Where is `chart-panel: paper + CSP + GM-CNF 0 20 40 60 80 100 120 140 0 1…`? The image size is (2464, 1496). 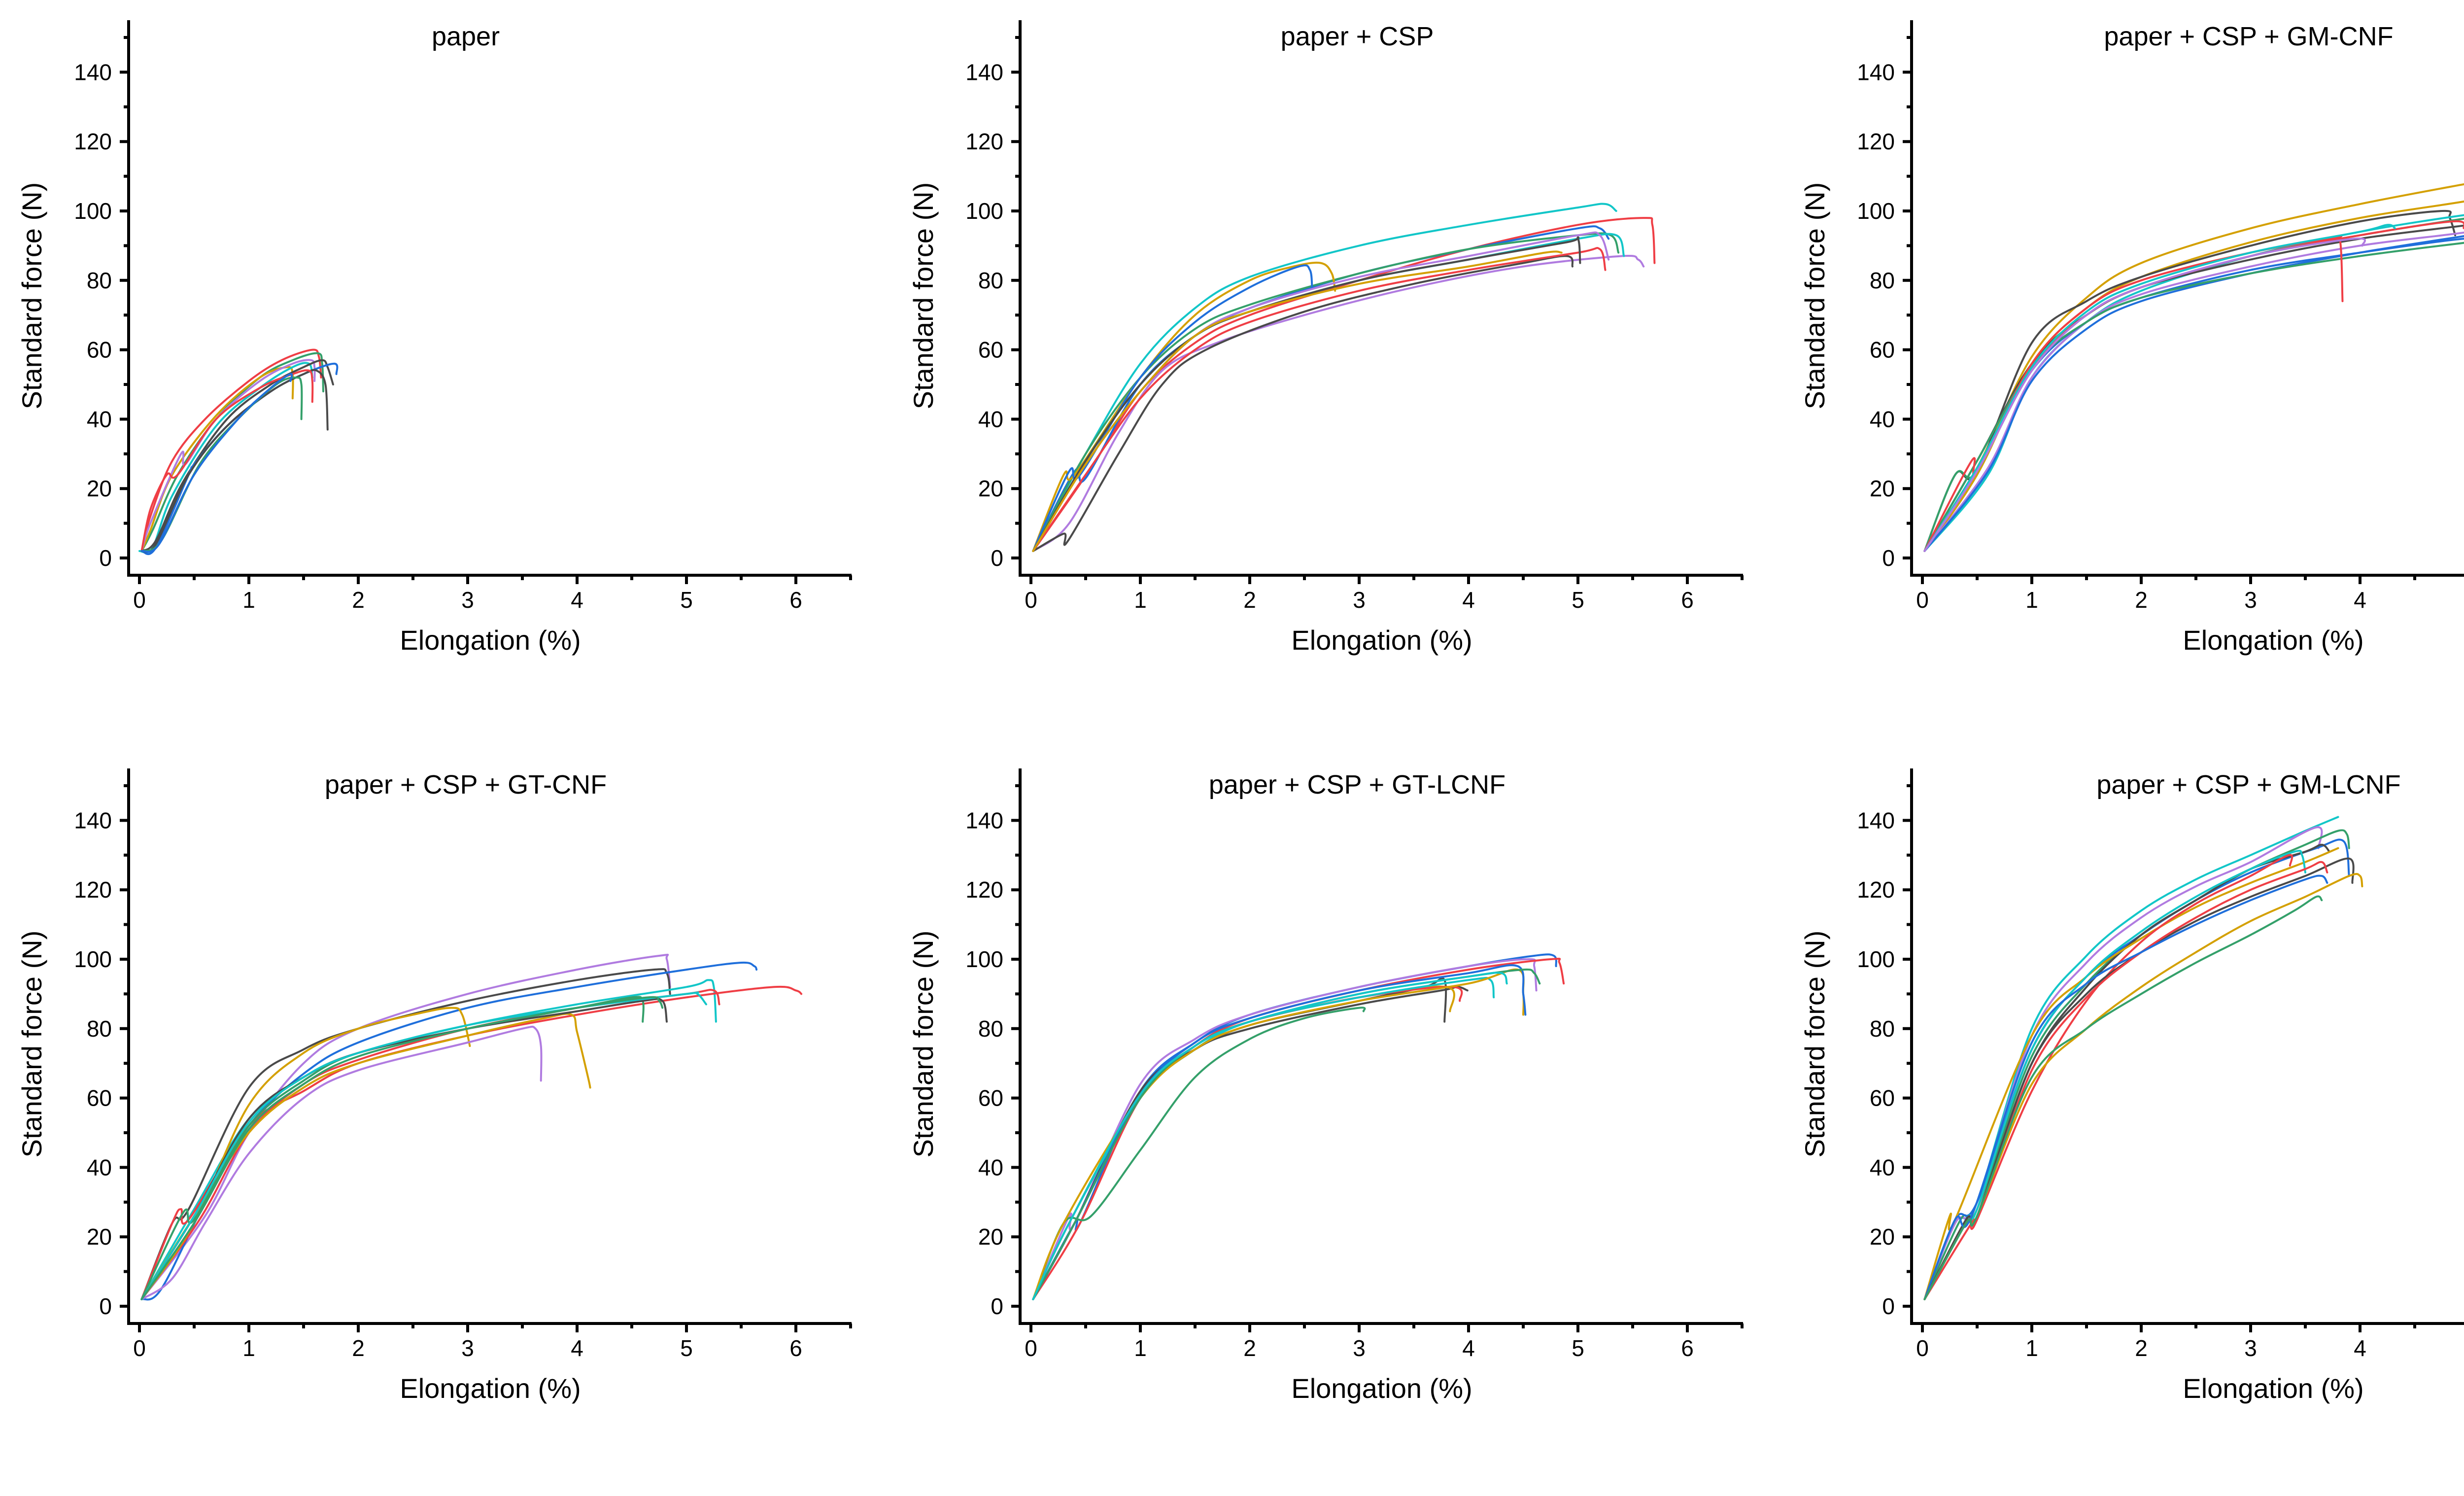
chart-panel: paper + CSP + GM-CNF 0 20 40 60 80 100 120 140 0 1… is located at coordinates (2131, 338).